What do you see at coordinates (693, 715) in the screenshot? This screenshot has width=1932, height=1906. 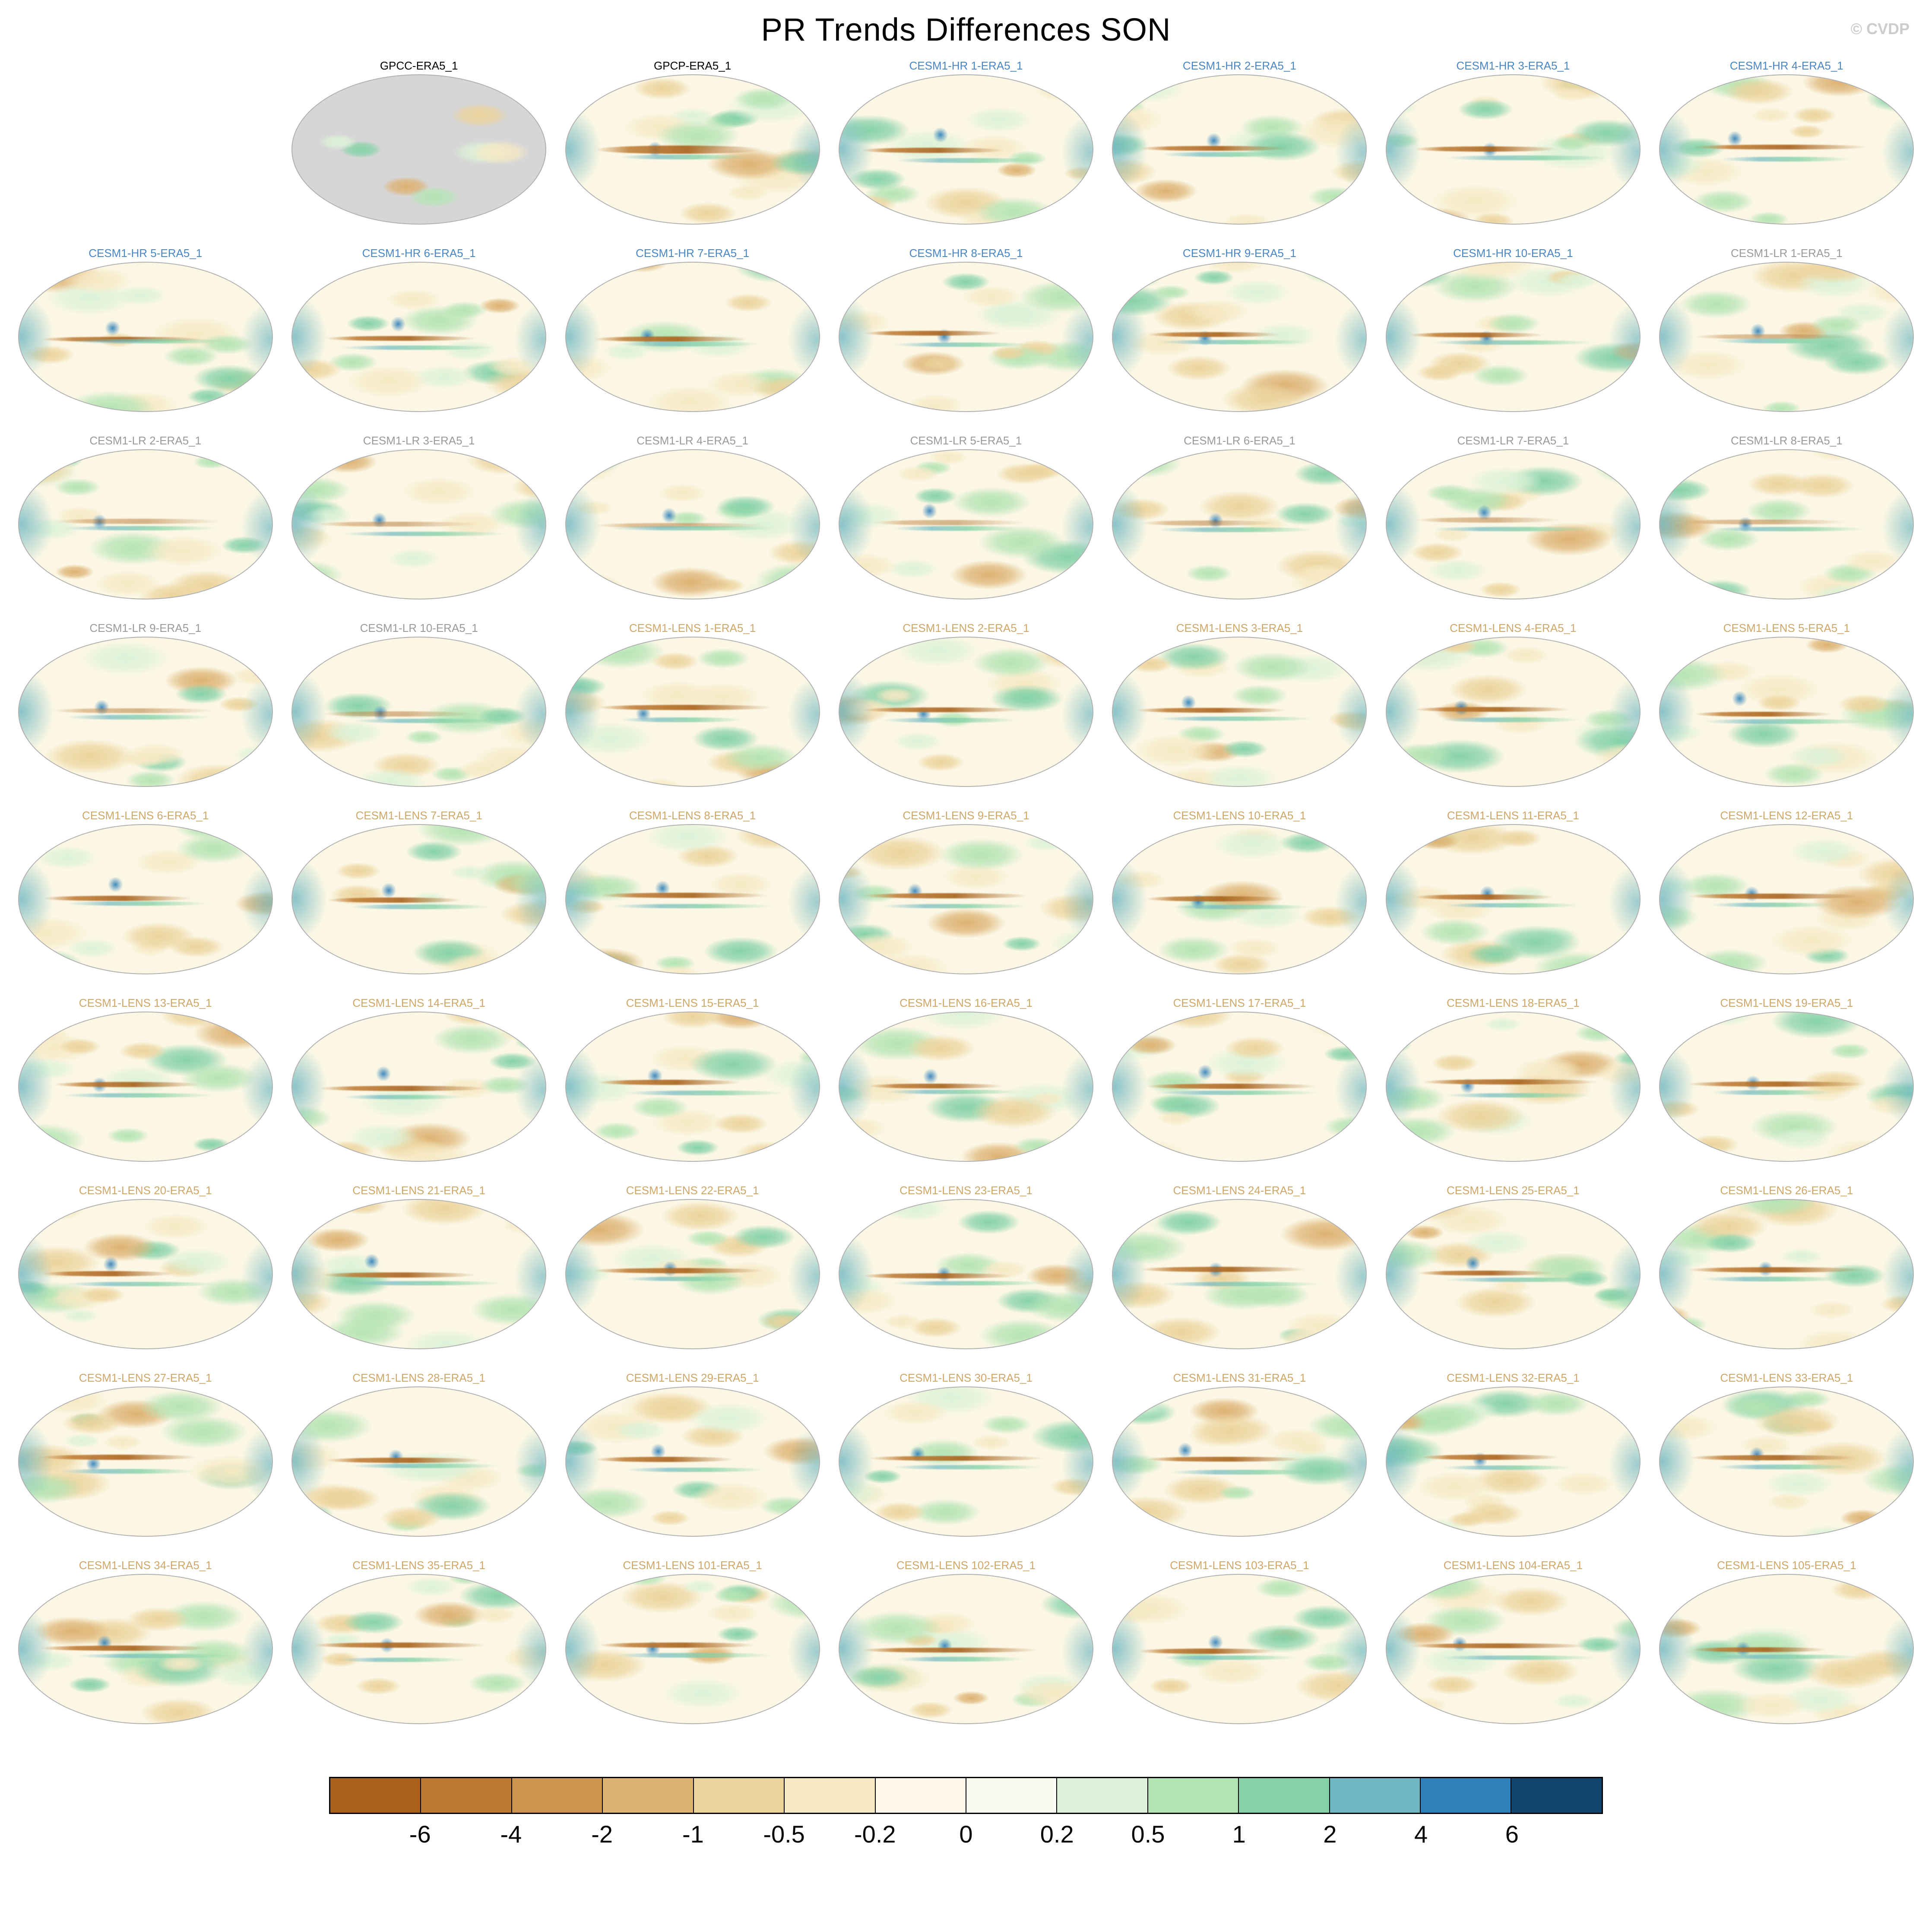 I see `map-panel: CESM1-LENS 1-ERA5_1` at bounding box center [693, 715].